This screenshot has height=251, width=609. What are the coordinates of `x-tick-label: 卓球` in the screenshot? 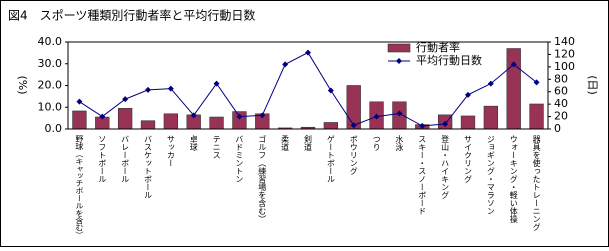 It's located at (193, 142).